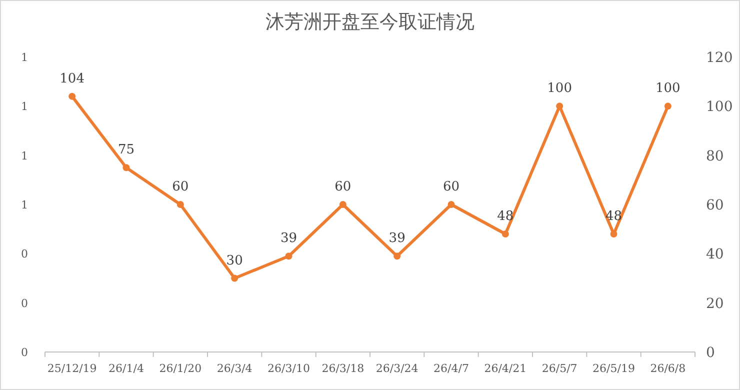 The width and height of the screenshot is (740, 390). I want to click on y2-tick-label: 0, so click(710, 353).